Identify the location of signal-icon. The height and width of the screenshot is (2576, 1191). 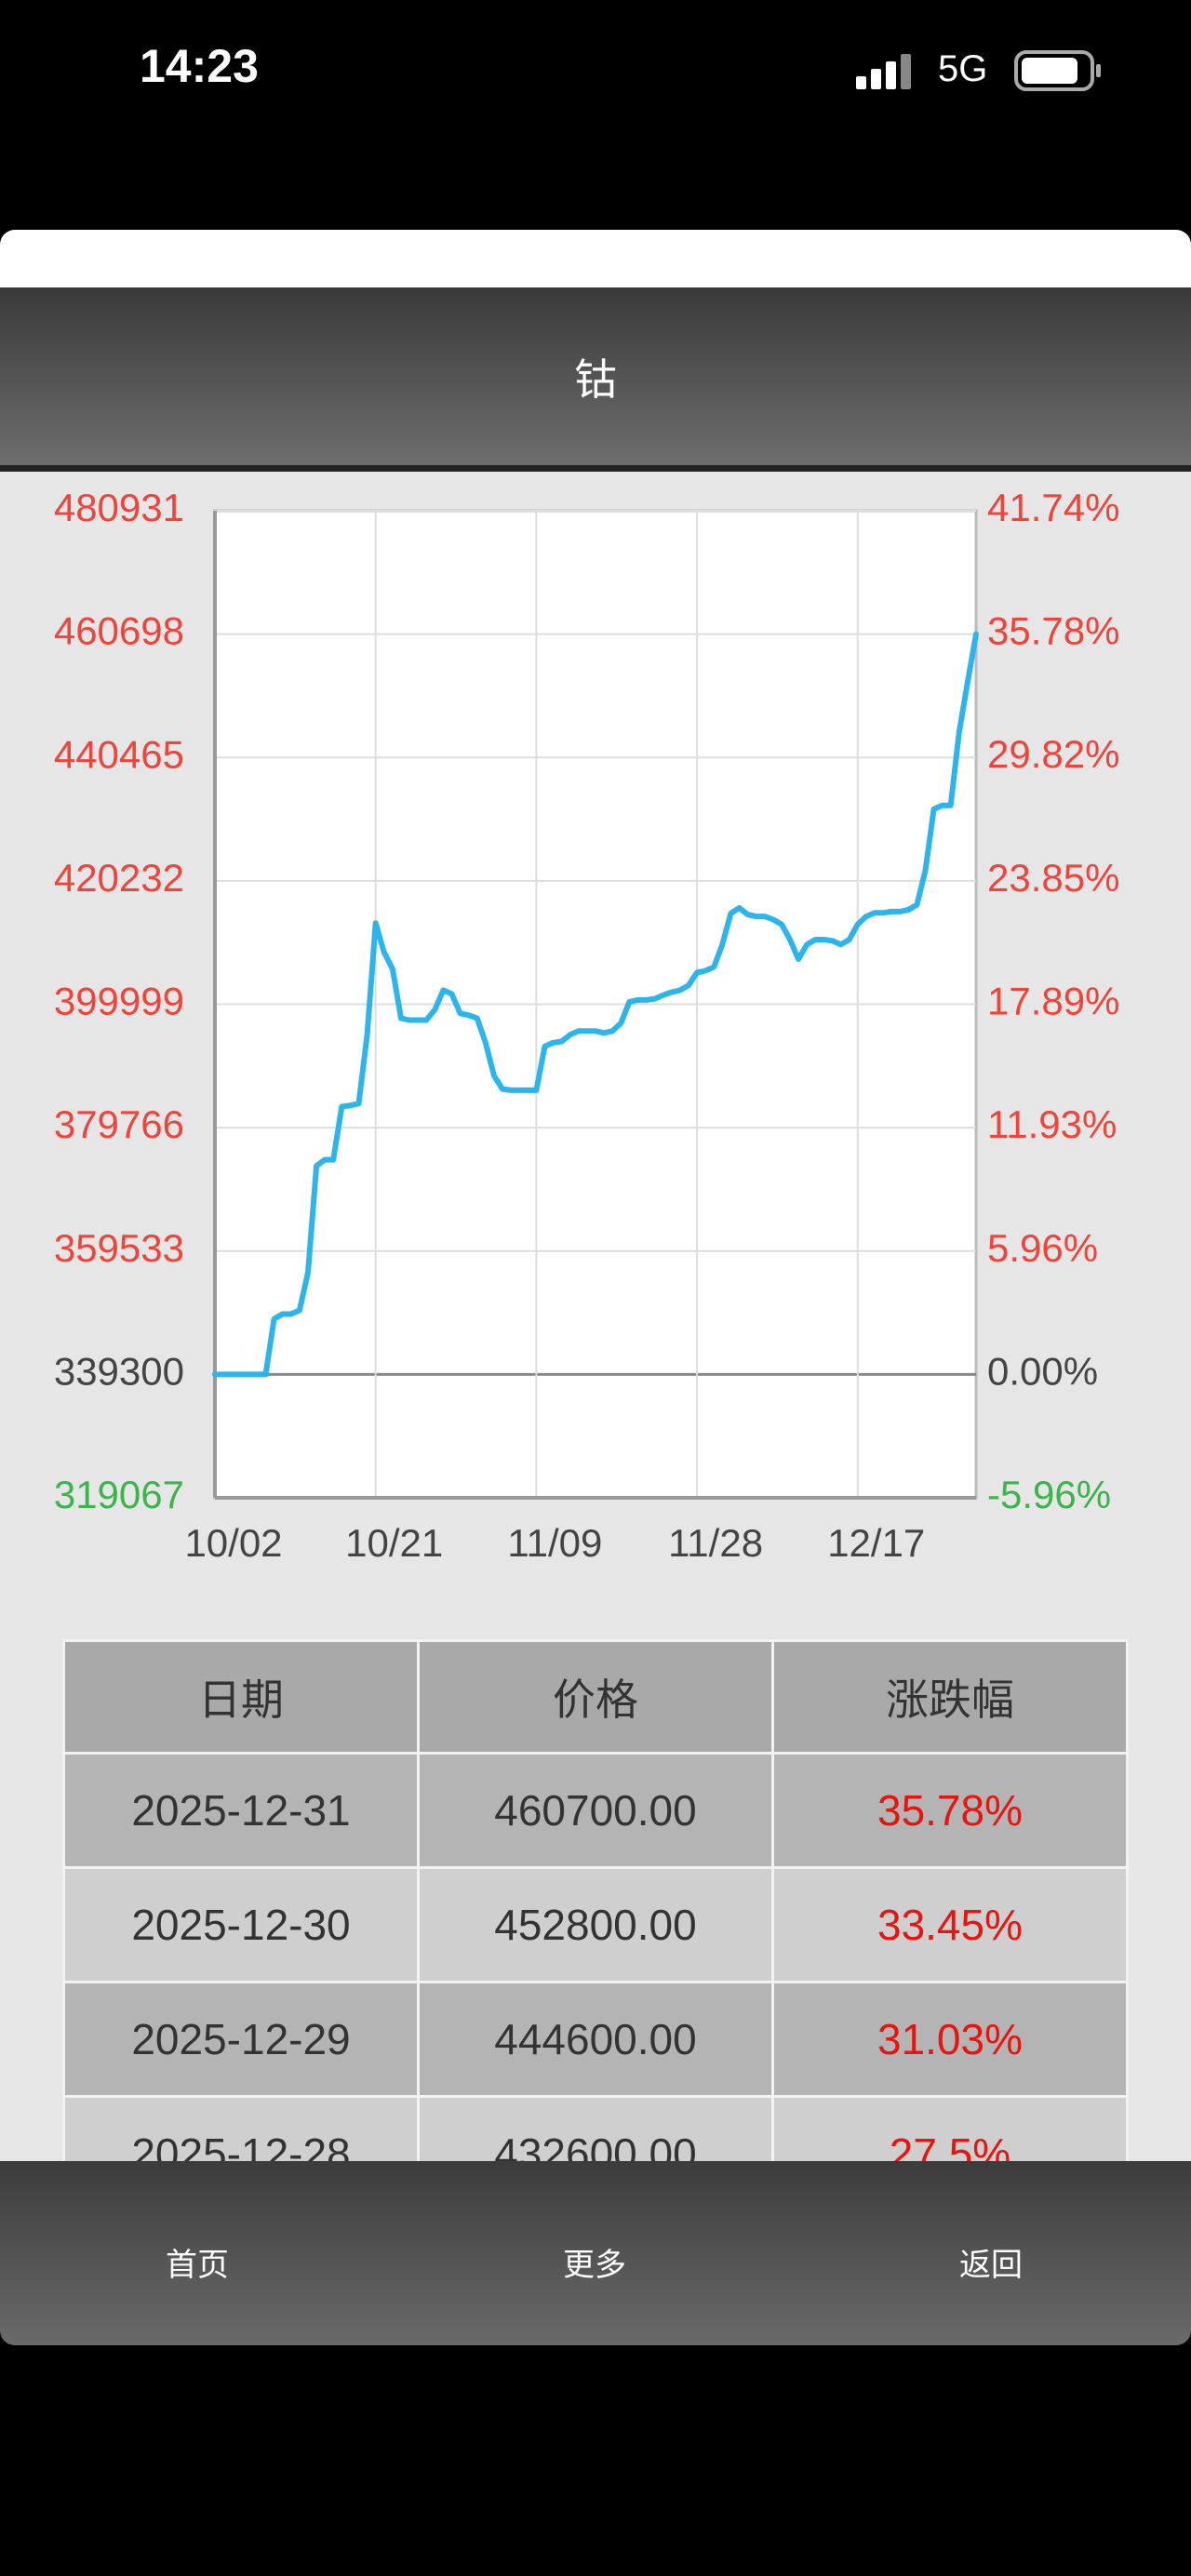
(883, 71).